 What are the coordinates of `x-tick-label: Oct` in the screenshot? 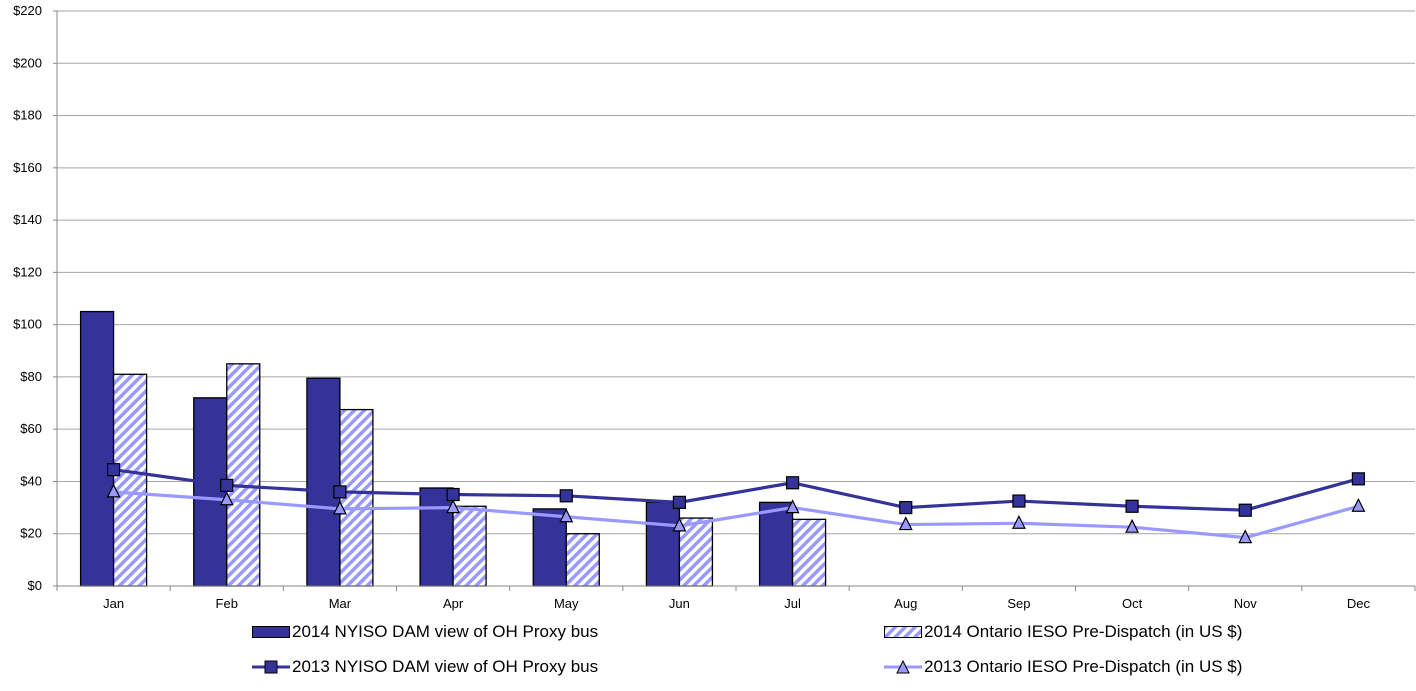 It's located at (1132, 603).